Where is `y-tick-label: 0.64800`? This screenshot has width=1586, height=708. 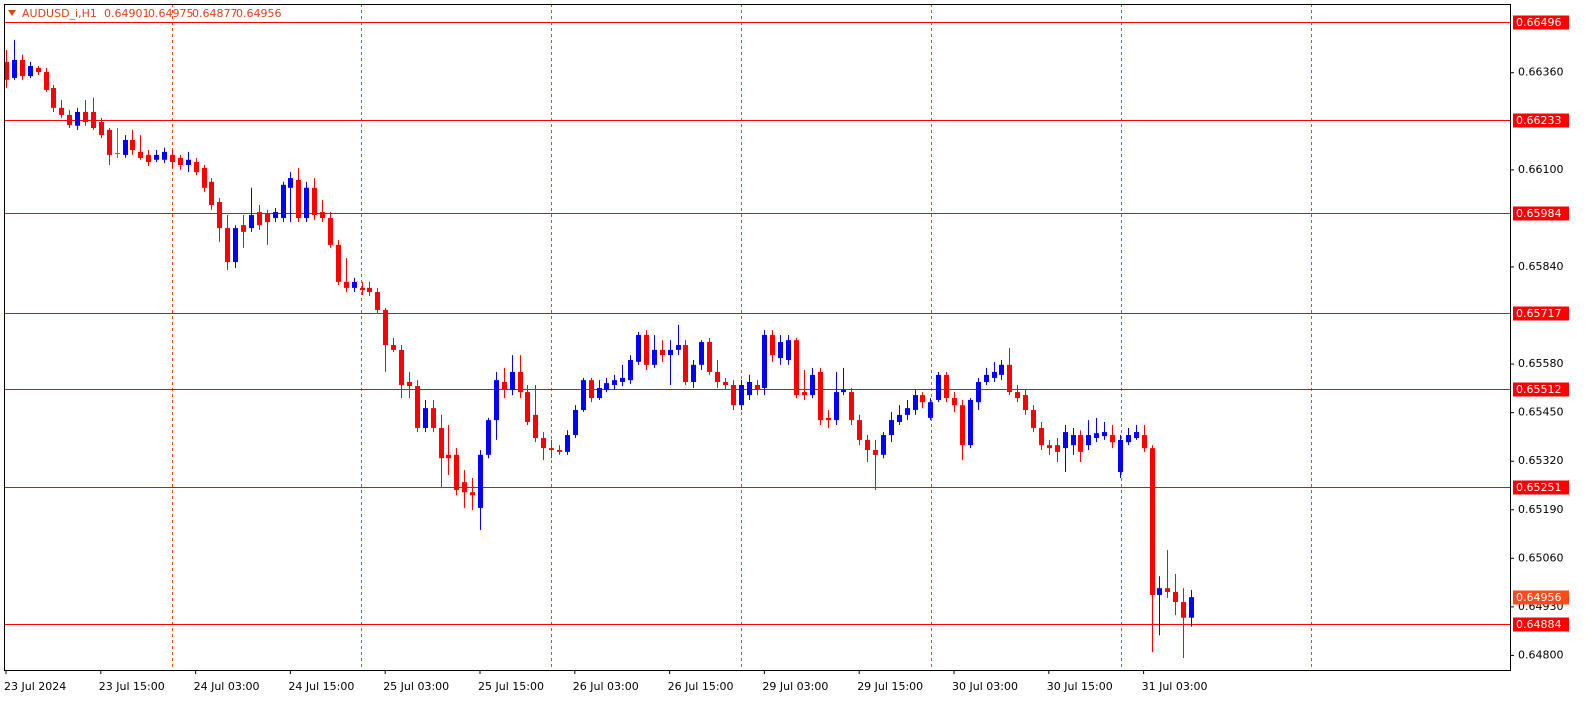 y-tick-label: 0.64800 is located at coordinates (1541, 654).